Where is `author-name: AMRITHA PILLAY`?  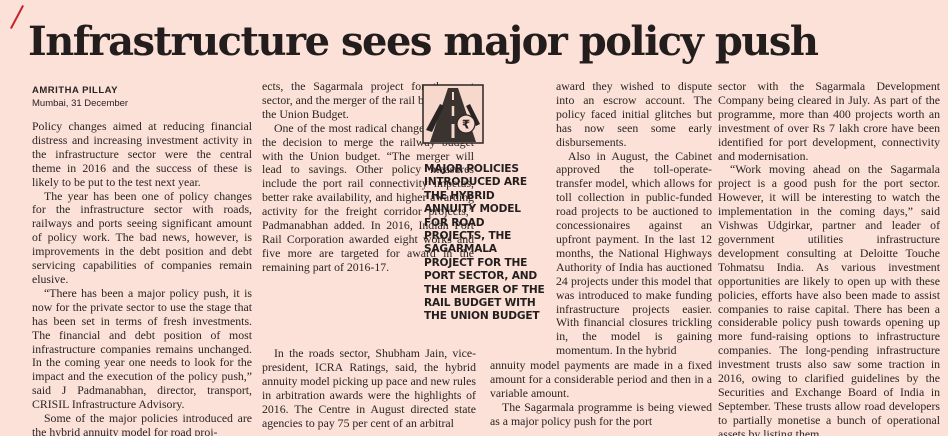 author-name: AMRITHA PILLAY is located at coordinates (75, 90).